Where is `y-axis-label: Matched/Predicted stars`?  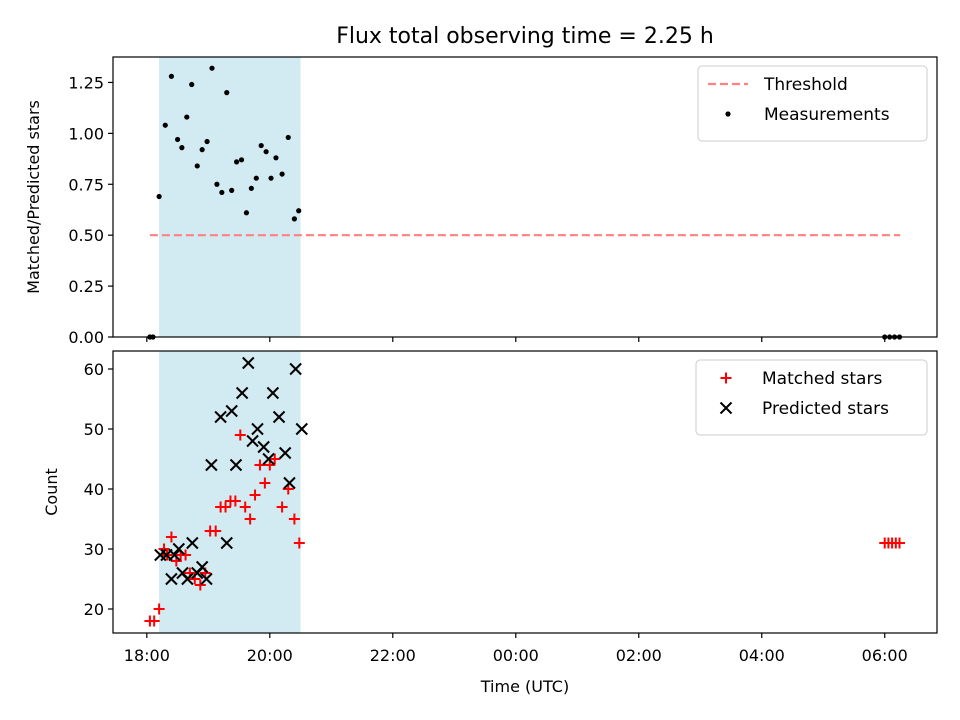 y-axis-label: Matched/Predicted stars is located at coordinates (33, 197).